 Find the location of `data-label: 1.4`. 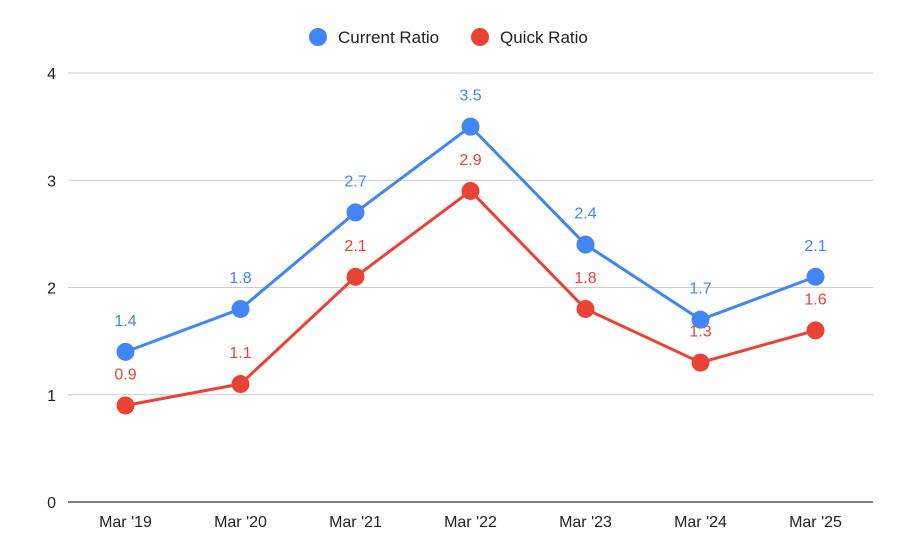

data-label: 1.4 is located at coordinates (125, 321).